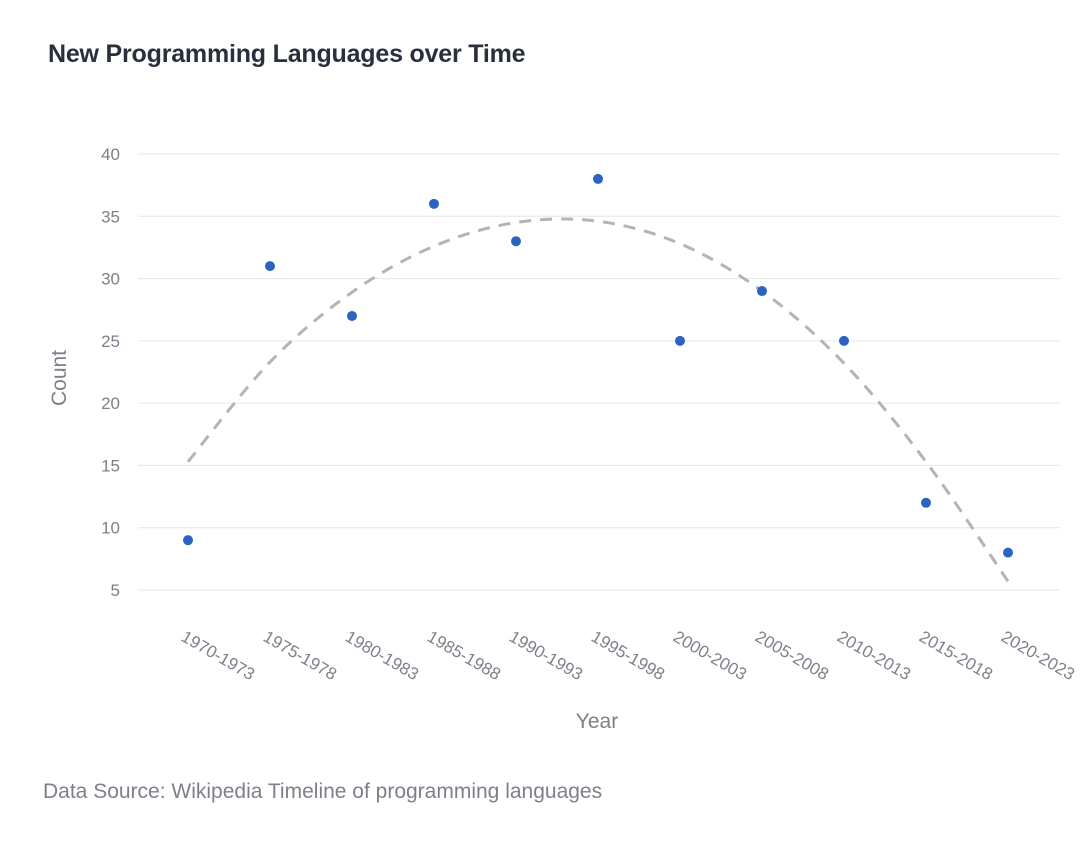  What do you see at coordinates (597, 721) in the screenshot?
I see `x-axis-title: Year` at bounding box center [597, 721].